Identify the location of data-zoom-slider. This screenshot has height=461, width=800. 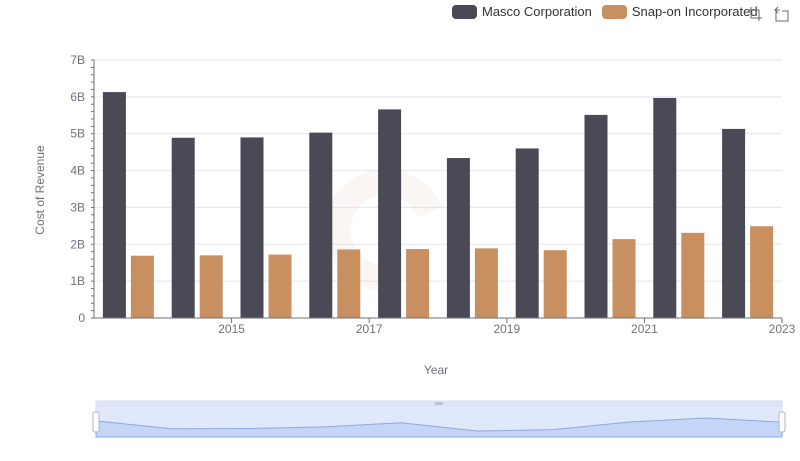
(439, 419).